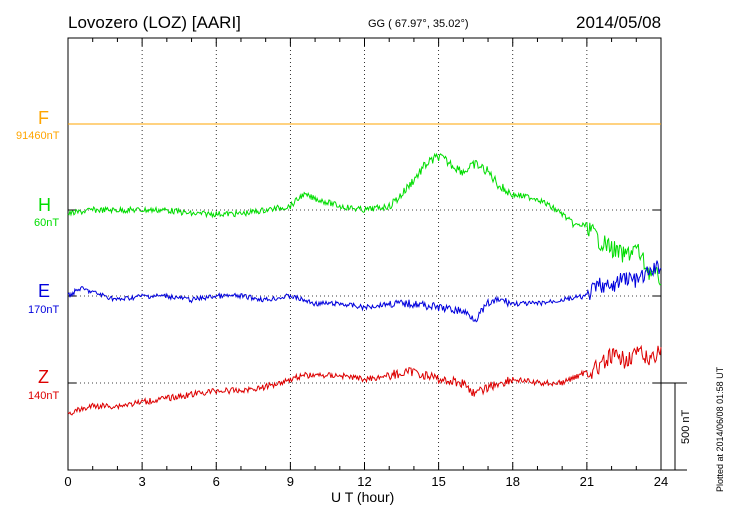  Describe the element at coordinates (216, 481) in the screenshot. I see `x-tick-label: 6` at that location.